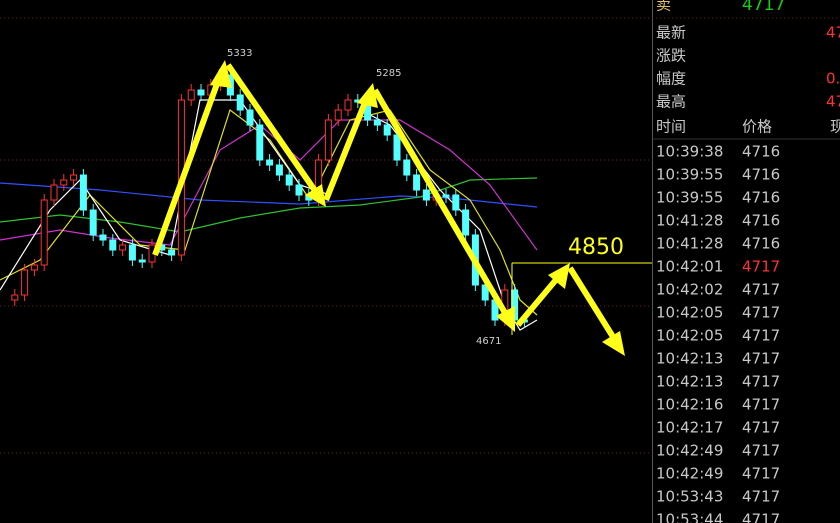  I want to click on column-header: 价格, so click(757, 127).